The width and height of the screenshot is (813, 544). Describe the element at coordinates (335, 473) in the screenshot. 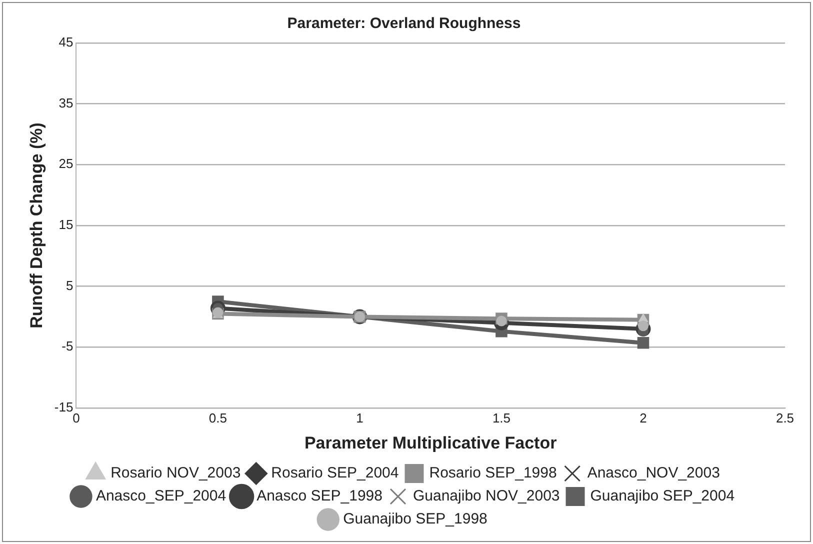

I see `legend-label: Rosario SEP_2004` at that location.